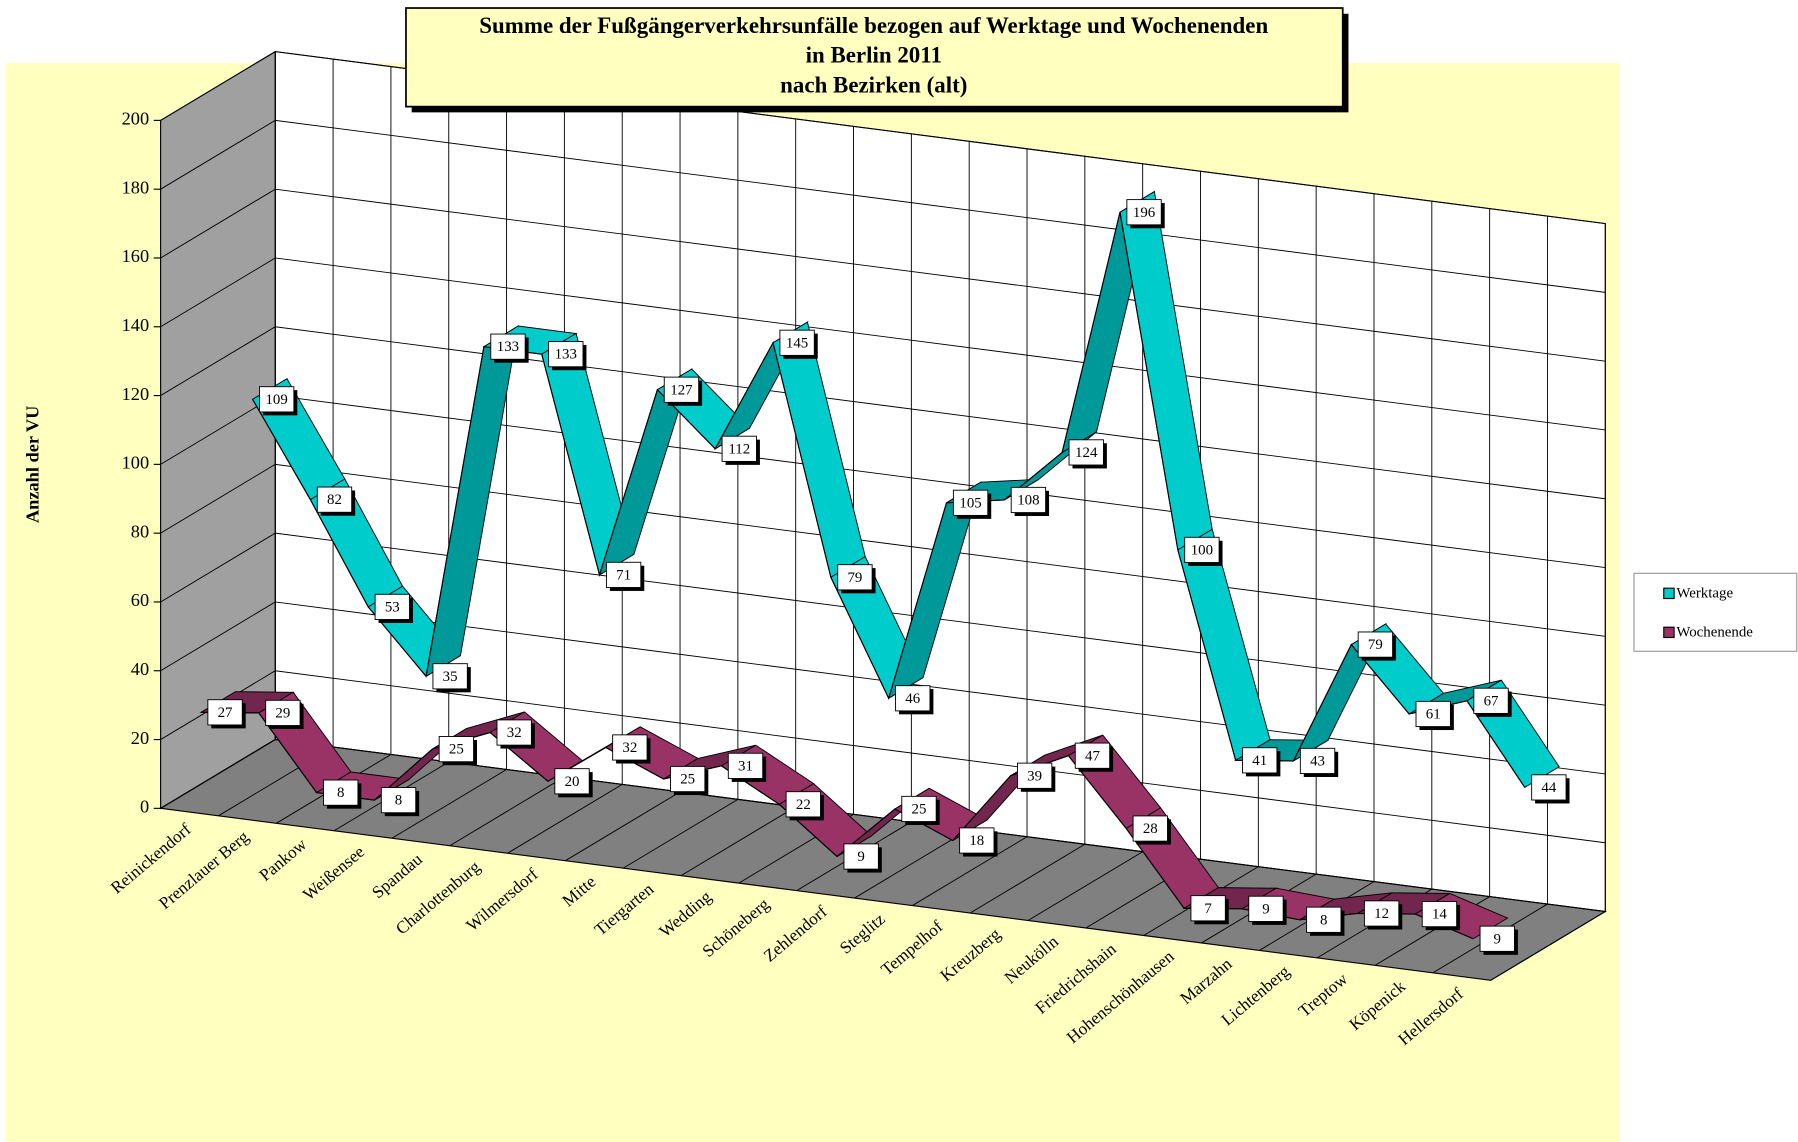  I want to click on data-label: 18, so click(978, 842).